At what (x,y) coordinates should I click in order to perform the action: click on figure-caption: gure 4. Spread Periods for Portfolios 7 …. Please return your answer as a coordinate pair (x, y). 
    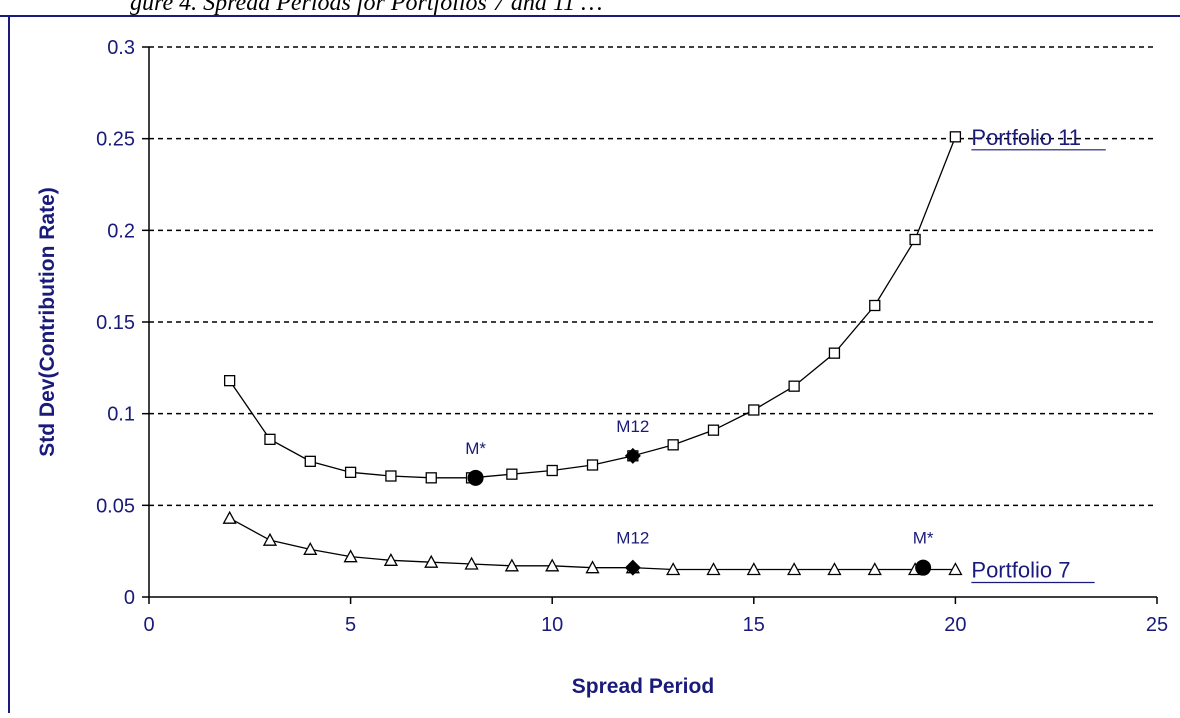
    Looking at the image, I should click on (366, 8).